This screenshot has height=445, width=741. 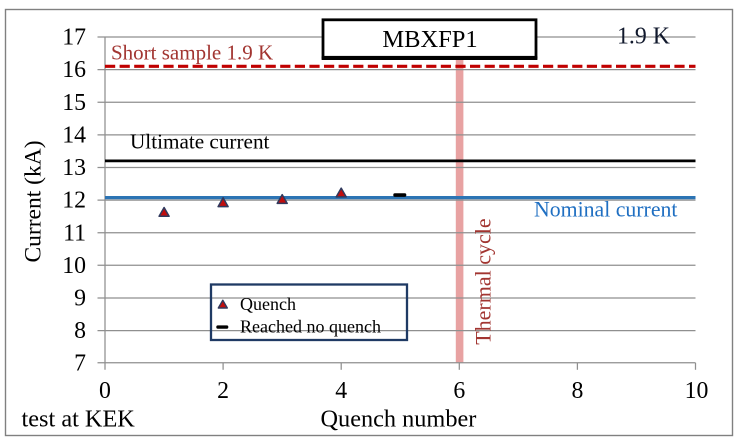 What do you see at coordinates (74, 168) in the screenshot?
I see `svg-text: 13` at bounding box center [74, 168].